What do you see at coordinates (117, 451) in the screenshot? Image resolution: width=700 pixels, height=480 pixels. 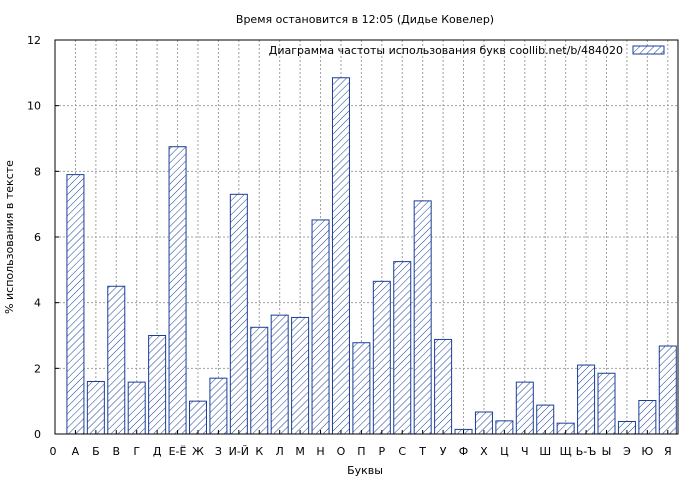 I see `x-tick-label: В` at bounding box center [117, 451].